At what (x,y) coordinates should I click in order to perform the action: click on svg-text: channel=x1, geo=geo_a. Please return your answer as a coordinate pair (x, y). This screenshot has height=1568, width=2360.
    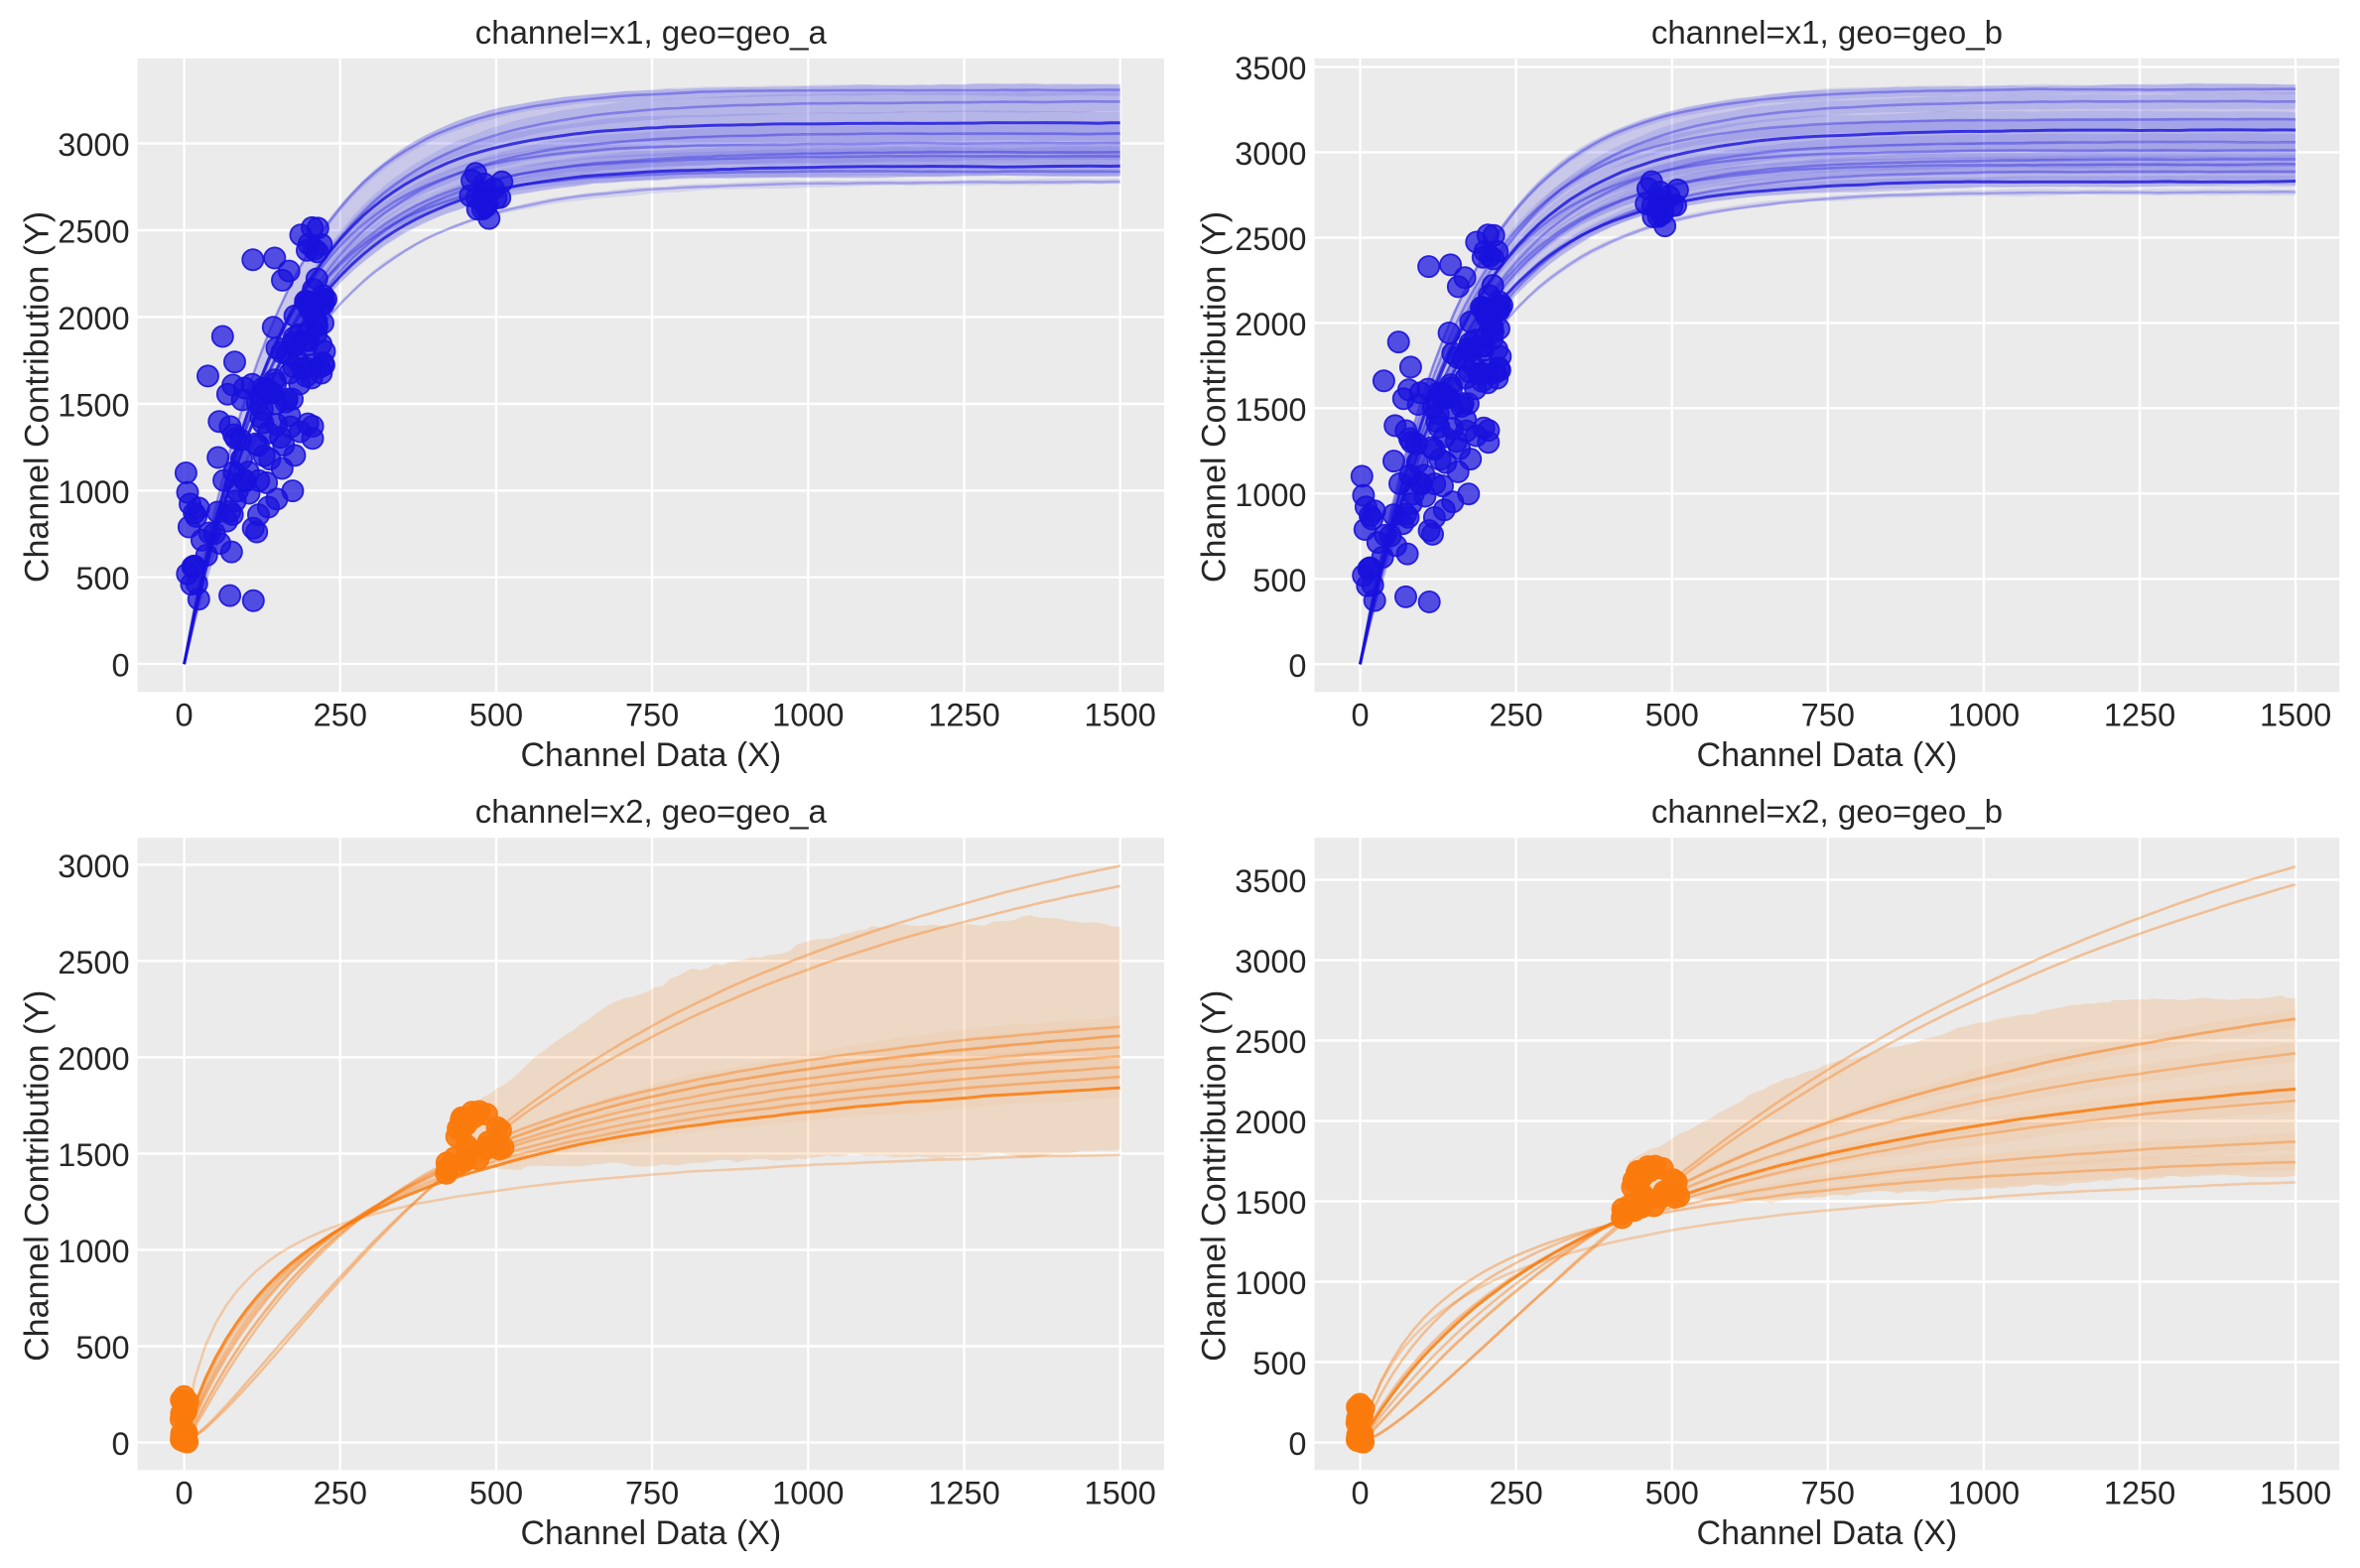
    Looking at the image, I should click on (651, 32).